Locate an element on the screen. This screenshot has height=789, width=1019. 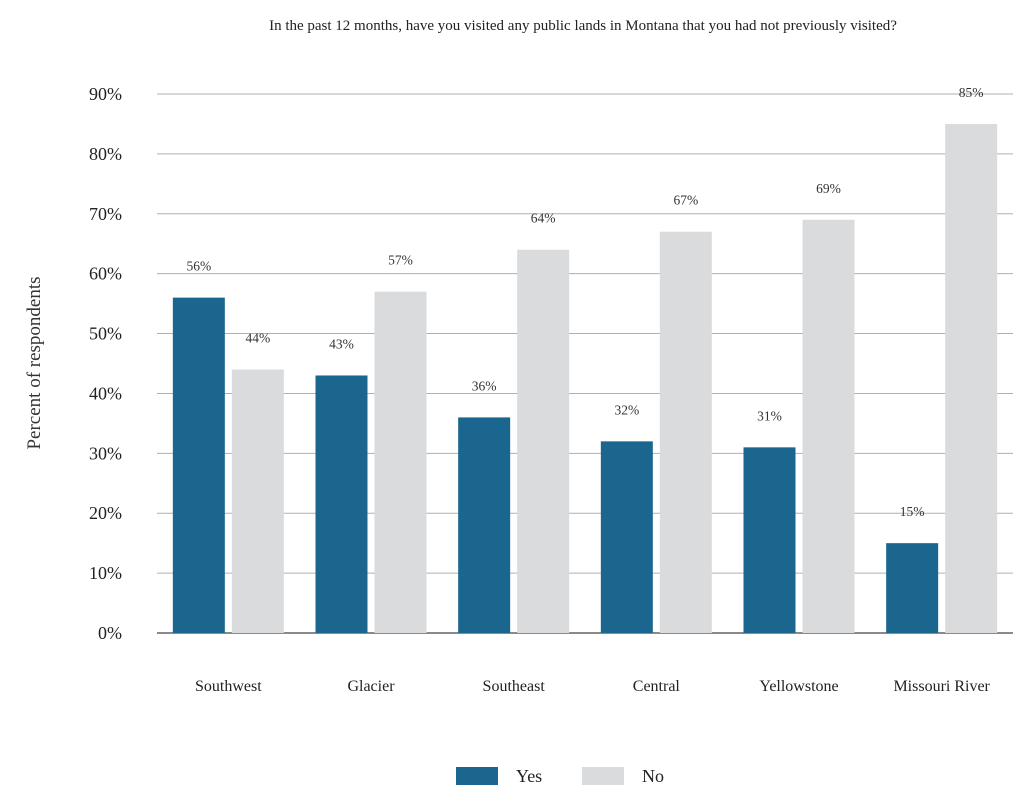
bar-no-yellowstone is located at coordinates (828, 426).